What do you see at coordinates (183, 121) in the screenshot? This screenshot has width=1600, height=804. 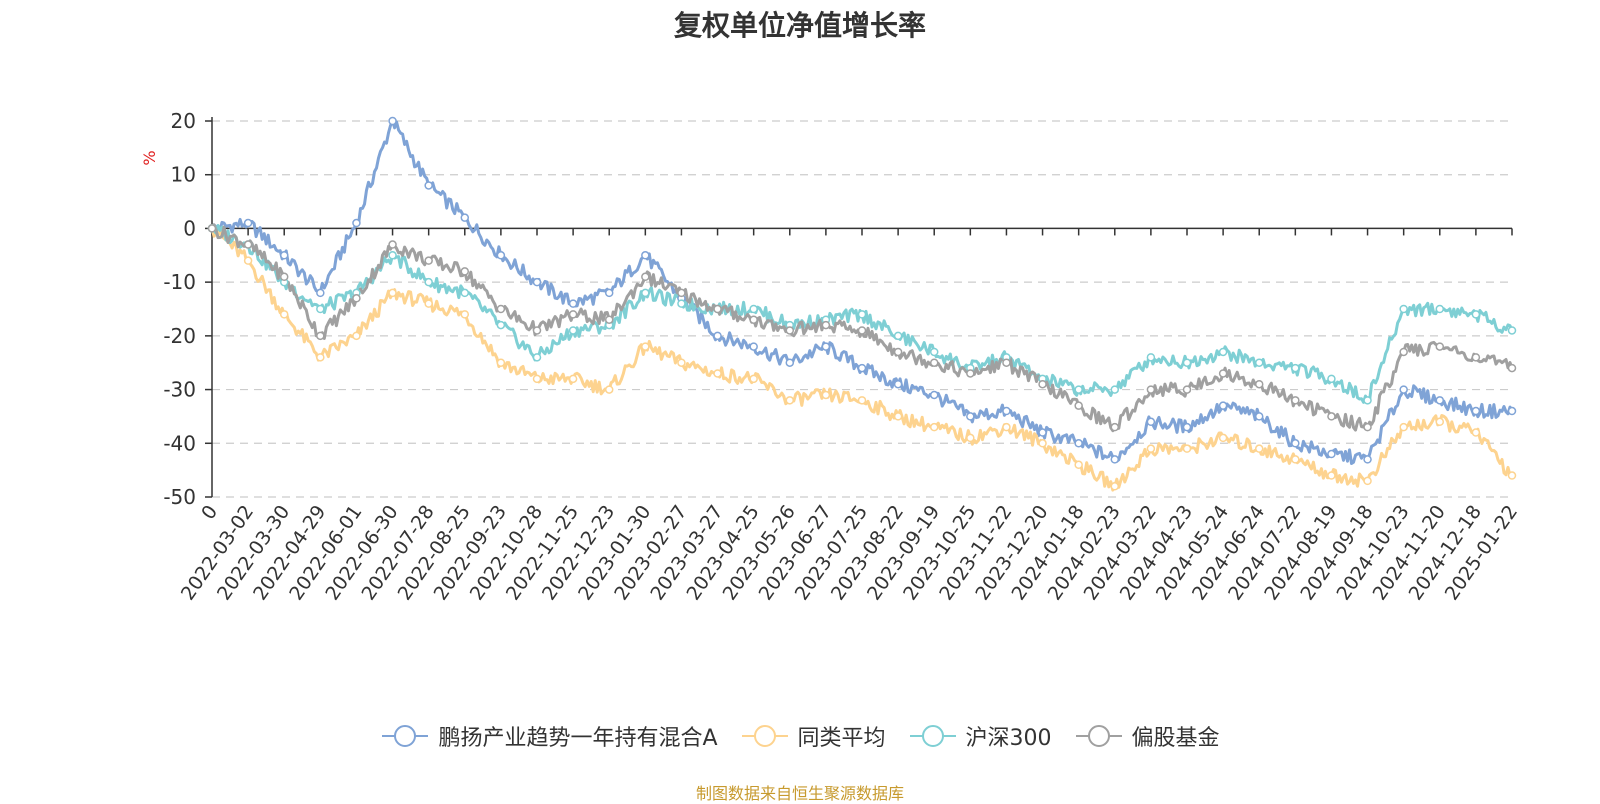 I see `y-tick-label: 20` at bounding box center [183, 121].